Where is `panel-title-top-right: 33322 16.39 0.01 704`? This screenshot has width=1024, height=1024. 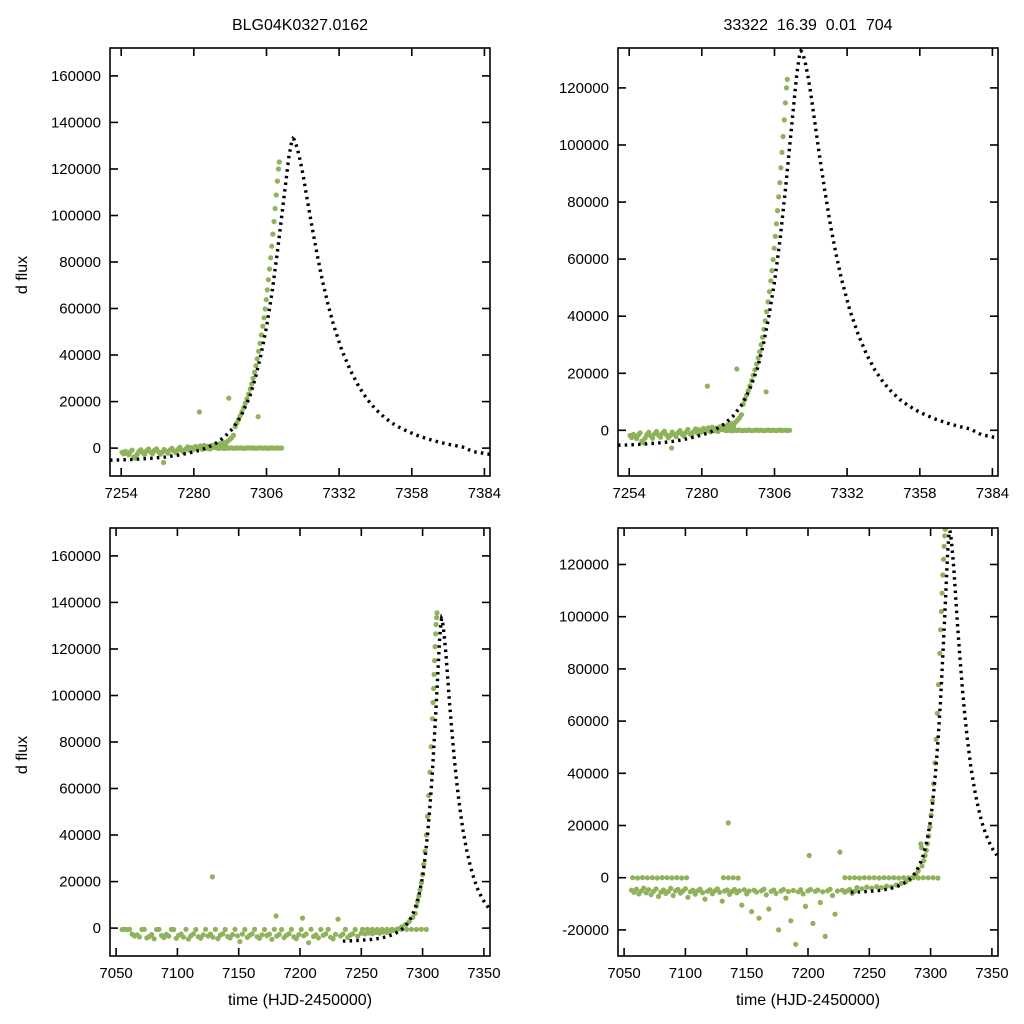
panel-title-top-right: 33322 16.39 0.01 704 is located at coordinates (808, 25).